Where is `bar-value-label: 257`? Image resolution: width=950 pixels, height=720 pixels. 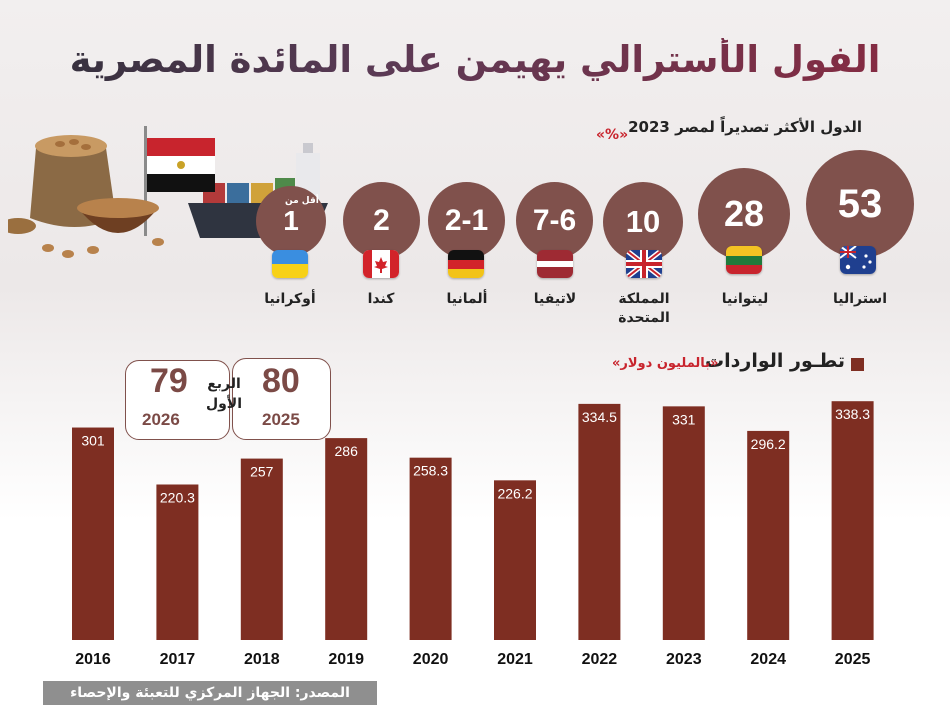
bar-value-label: 257 is located at coordinates (262, 472).